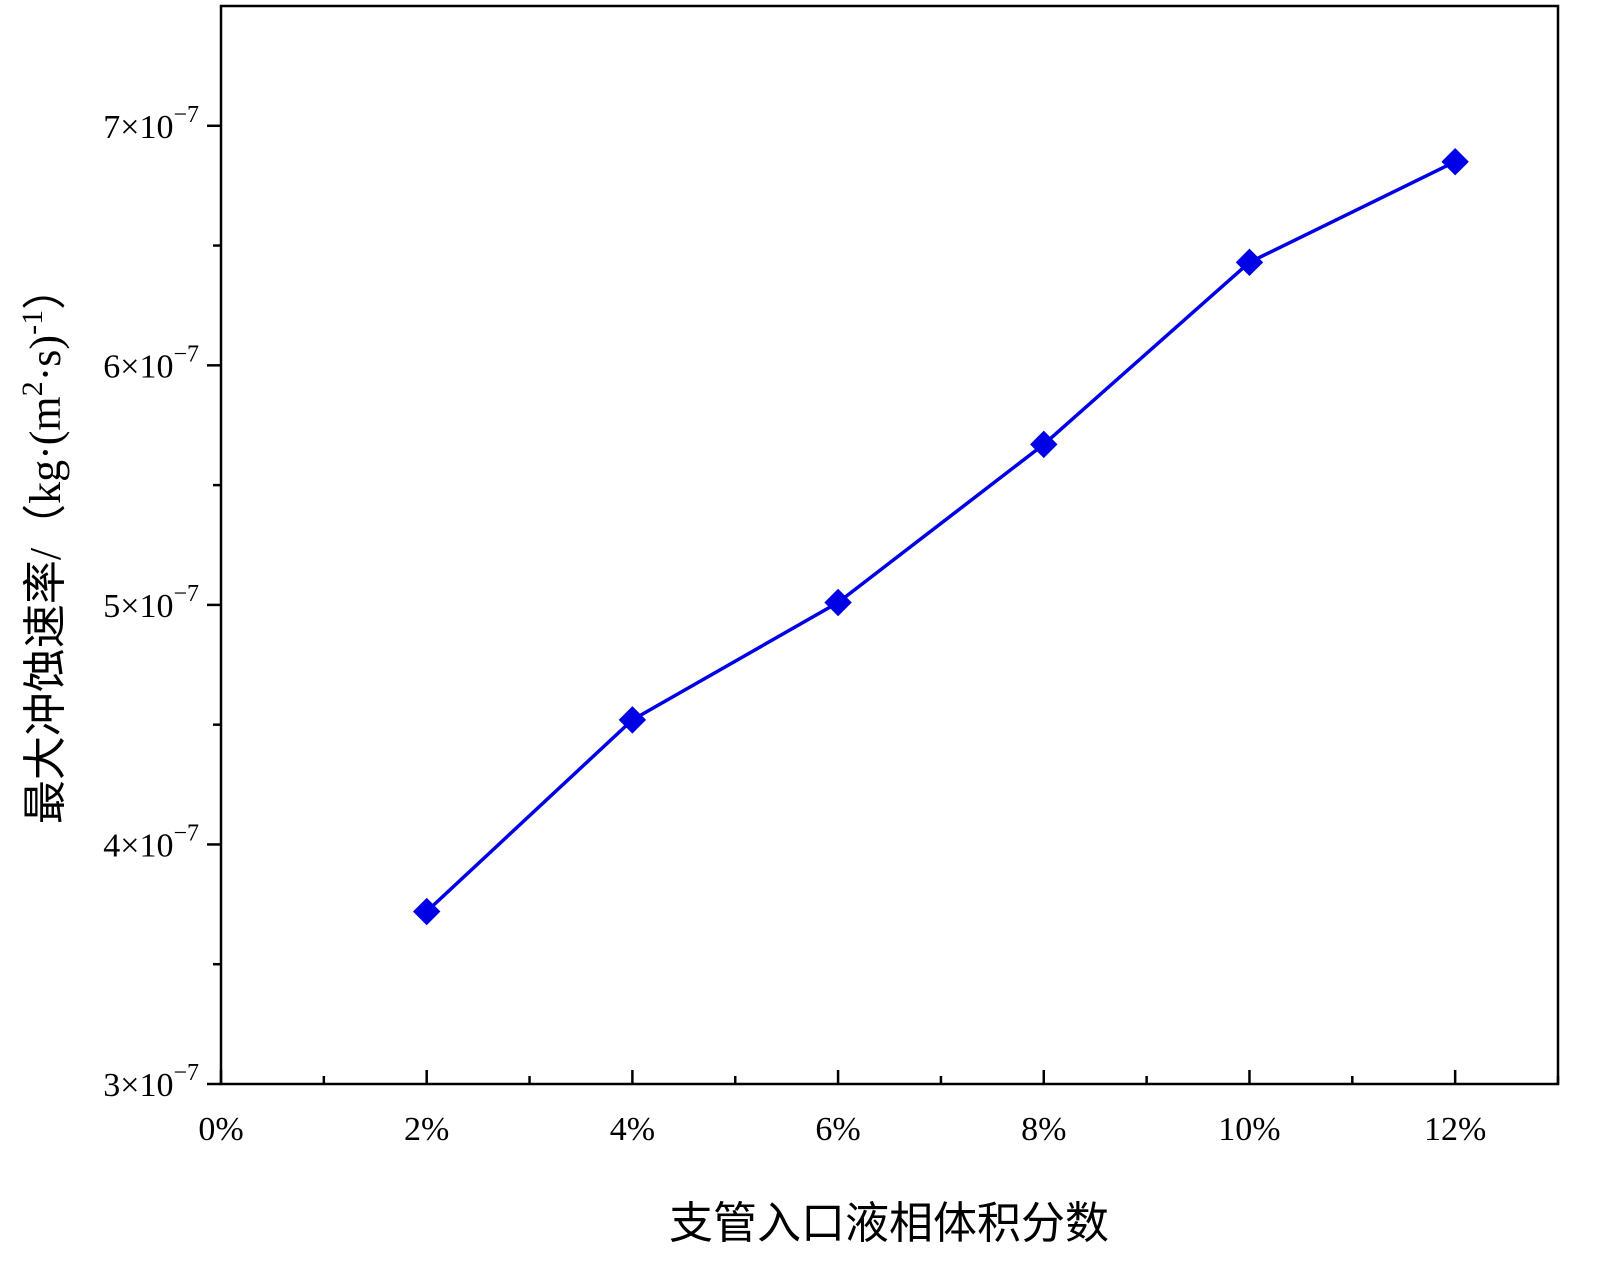 This screenshot has width=1600, height=1276. Describe the element at coordinates (1455, 1129) in the screenshot. I see `x-tick-label: 12%` at that location.